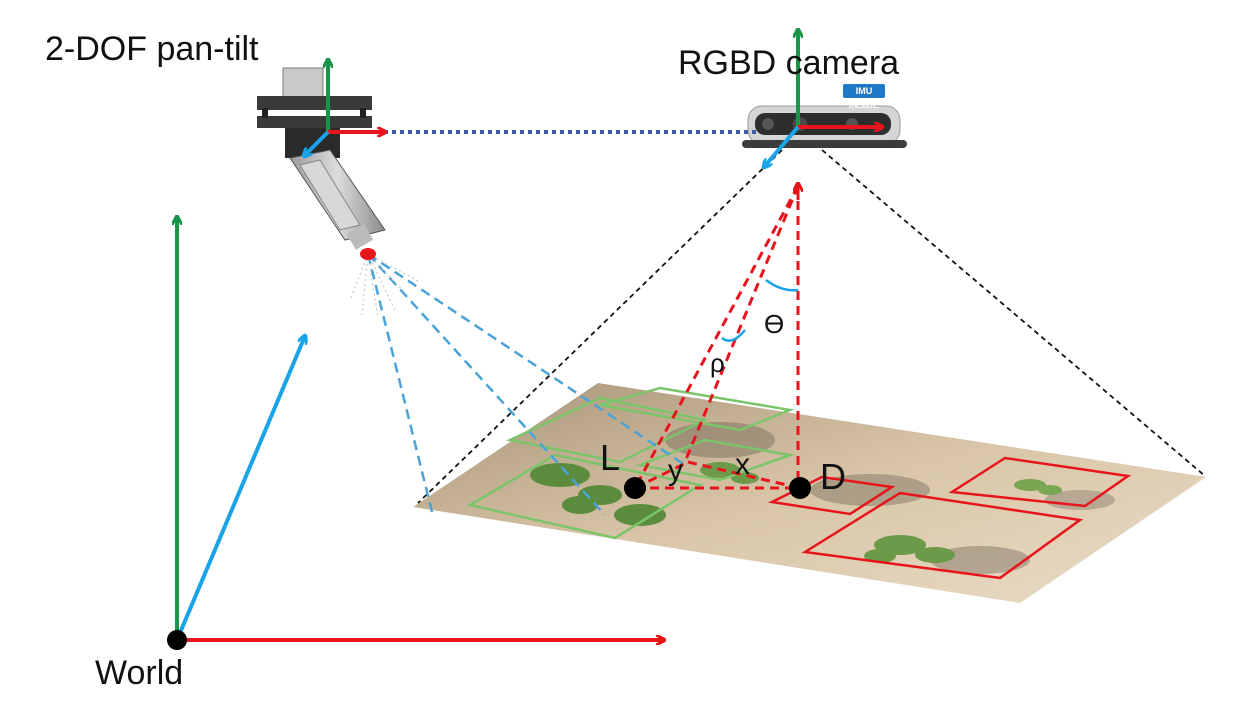  Describe the element at coordinates (864, 97) in the screenshot. I see `imu-inside-badge: IMU INSIDE` at that location.